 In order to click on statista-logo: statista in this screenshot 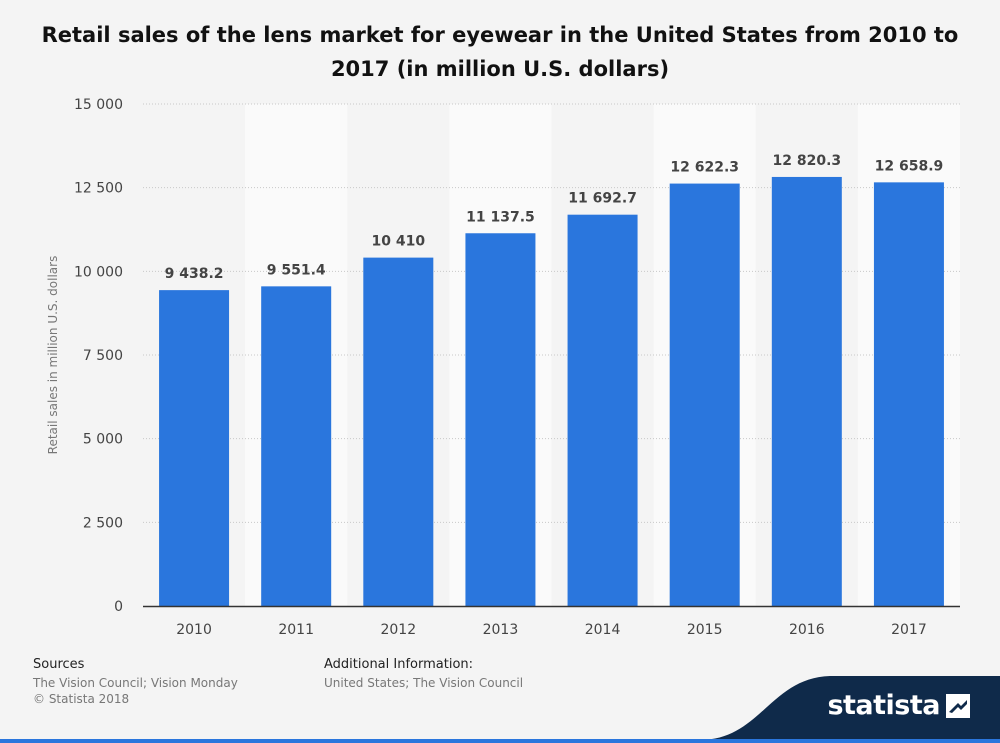, I will do `click(898, 705)`.